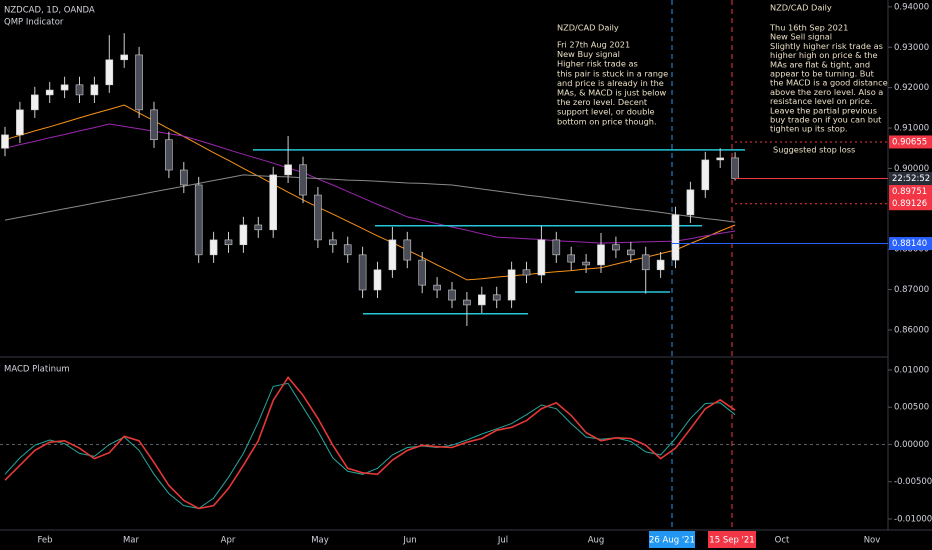 The image size is (932, 550). I want to click on note-line: above the zero level. Also a, so click(826, 92).